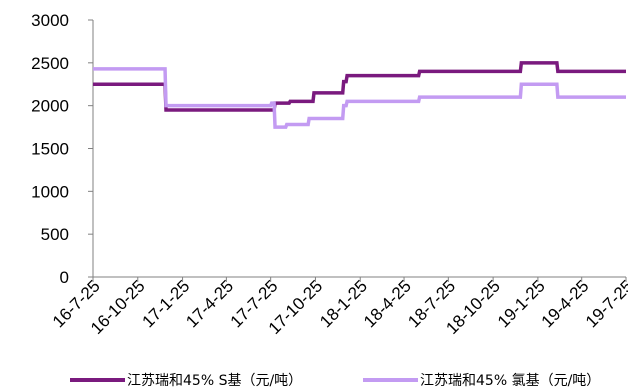 The image size is (628, 391). I want to click on legend-label-1: 江苏瑞和45% S基（元/吨）, so click(214, 380).